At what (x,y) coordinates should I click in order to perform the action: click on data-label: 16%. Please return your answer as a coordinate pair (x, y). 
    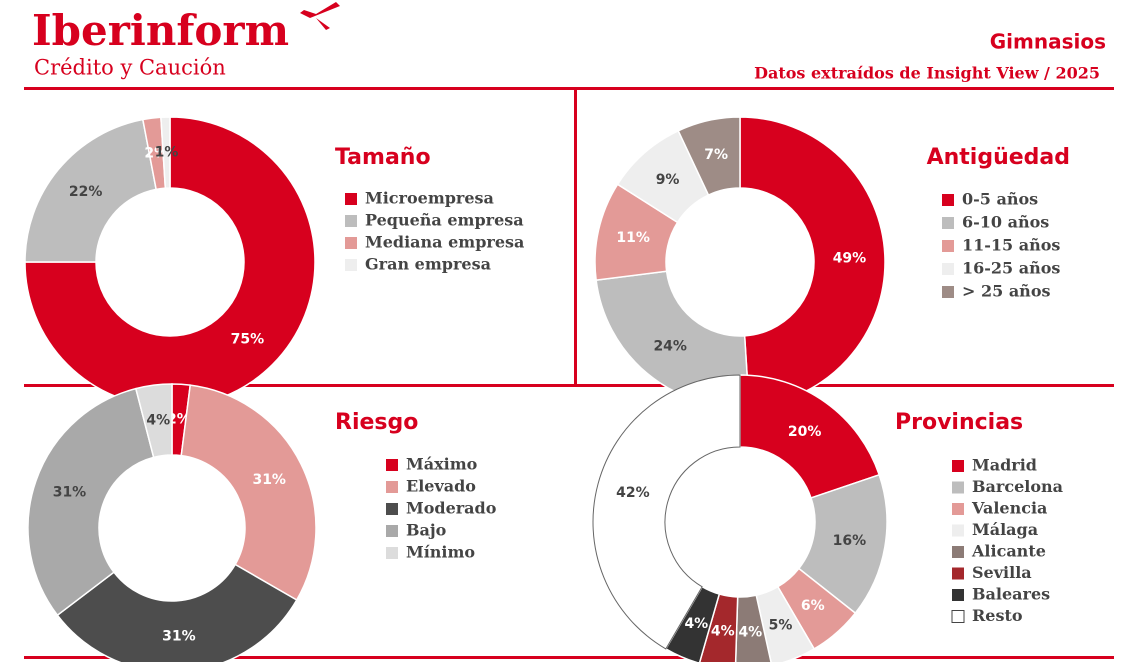
    Looking at the image, I should click on (850, 541).